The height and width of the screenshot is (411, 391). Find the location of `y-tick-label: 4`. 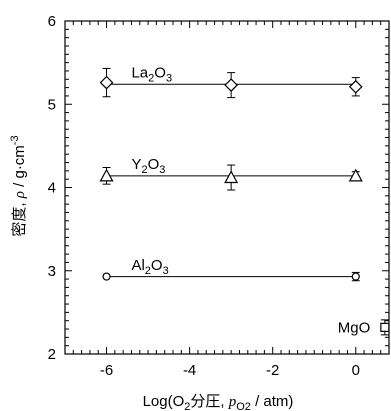

y-tick-label: 4 is located at coordinates (52, 188).